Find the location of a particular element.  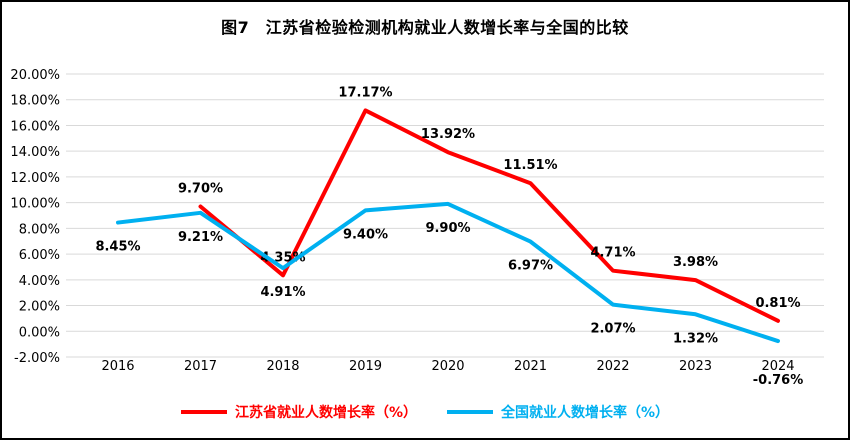

data-label: 11.51% is located at coordinates (530, 165).